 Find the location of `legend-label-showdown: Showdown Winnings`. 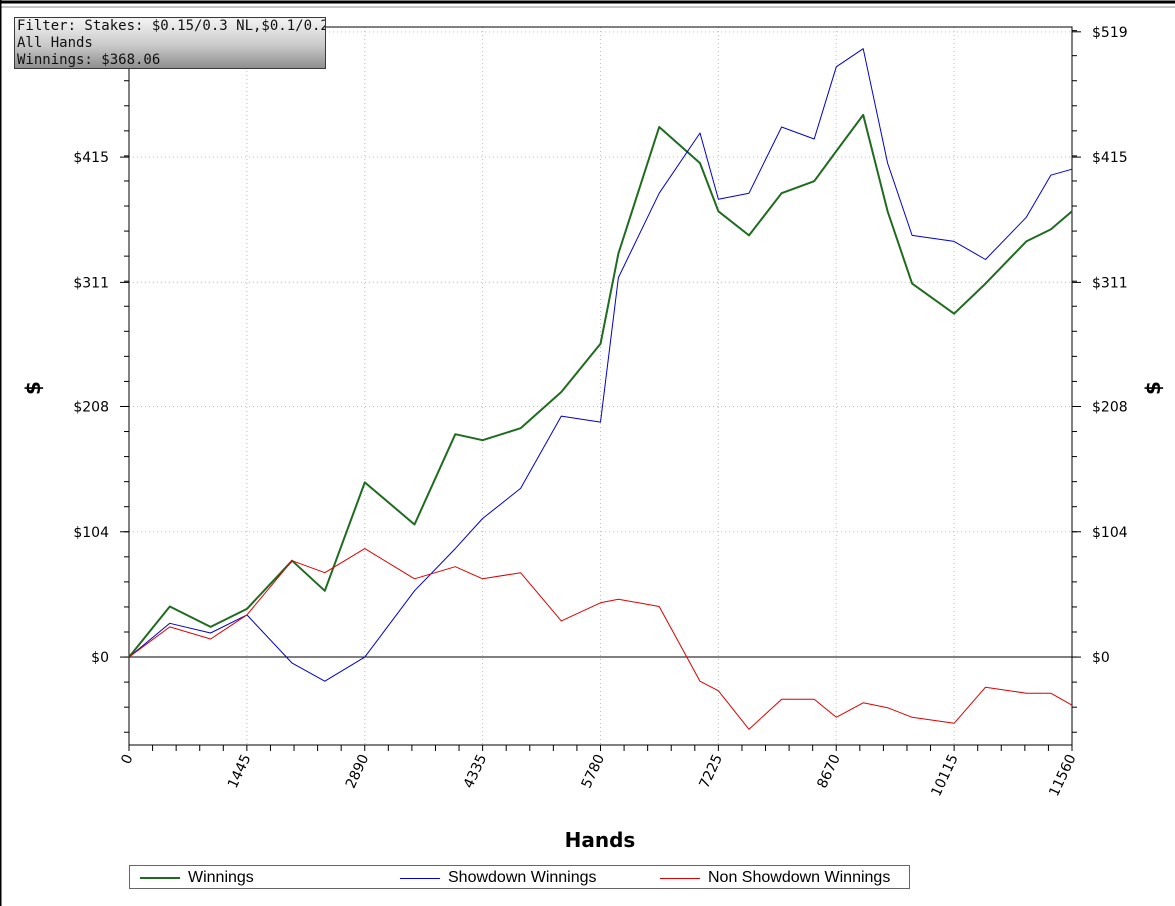

legend-label-showdown: Showdown Winnings is located at coordinates (522, 877).